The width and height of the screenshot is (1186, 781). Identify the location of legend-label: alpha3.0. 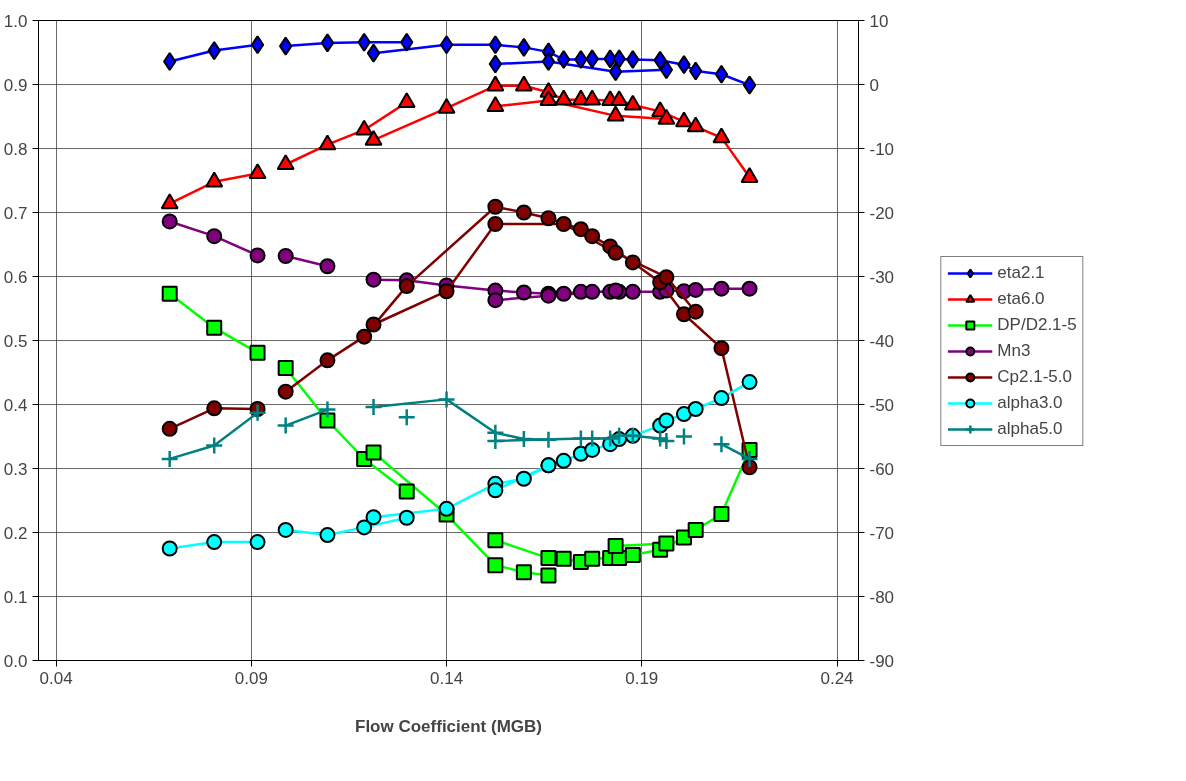
(1030, 403).